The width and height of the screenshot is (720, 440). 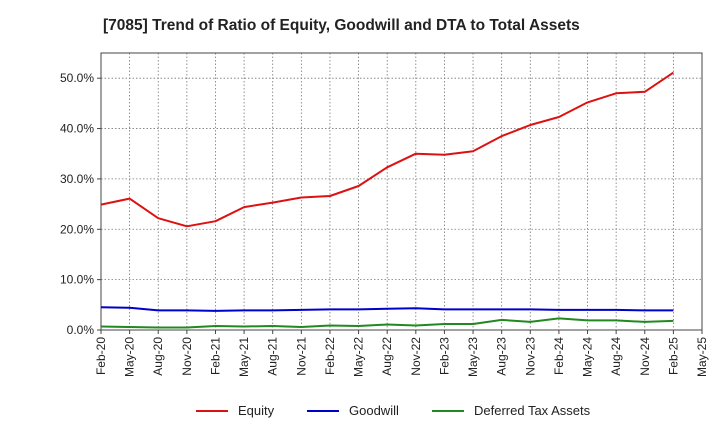 What do you see at coordinates (273, 356) in the screenshot?
I see `x-tick-label: Aug-21` at bounding box center [273, 356].